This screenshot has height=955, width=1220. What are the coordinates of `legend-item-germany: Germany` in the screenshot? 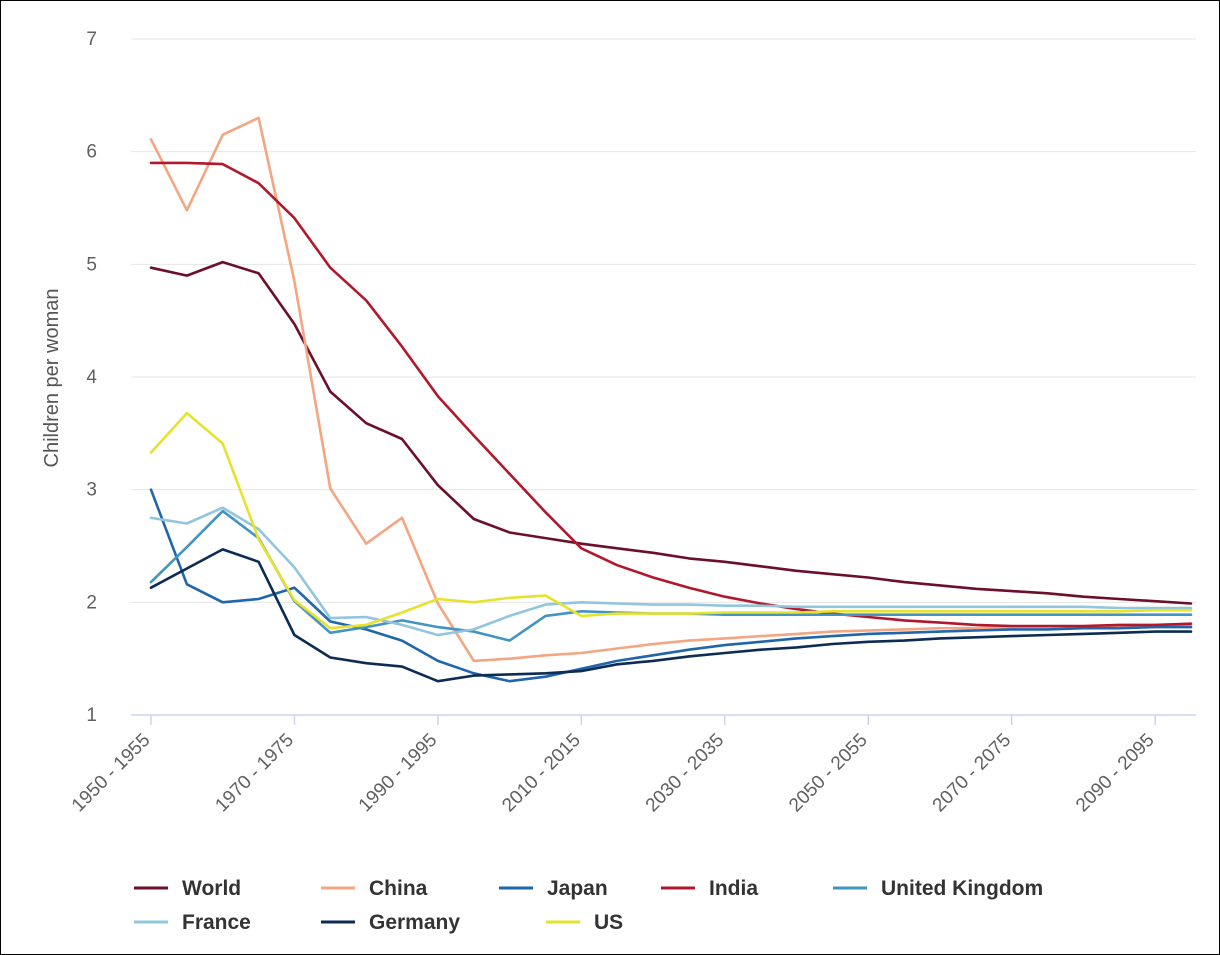 It's located at (390, 922).